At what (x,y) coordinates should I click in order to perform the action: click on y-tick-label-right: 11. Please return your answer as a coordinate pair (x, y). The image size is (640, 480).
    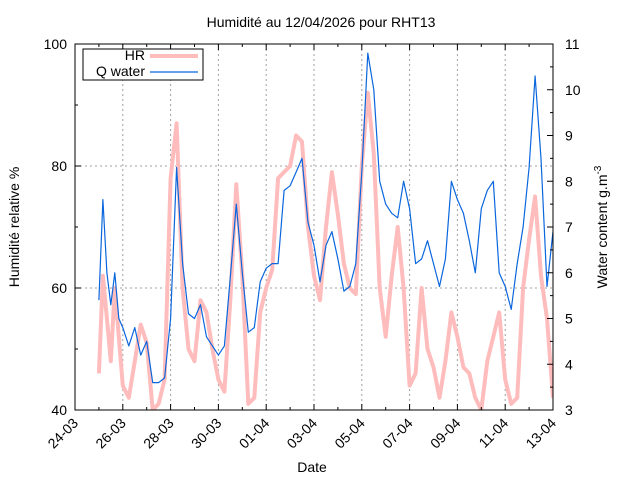
    Looking at the image, I should click on (572, 44).